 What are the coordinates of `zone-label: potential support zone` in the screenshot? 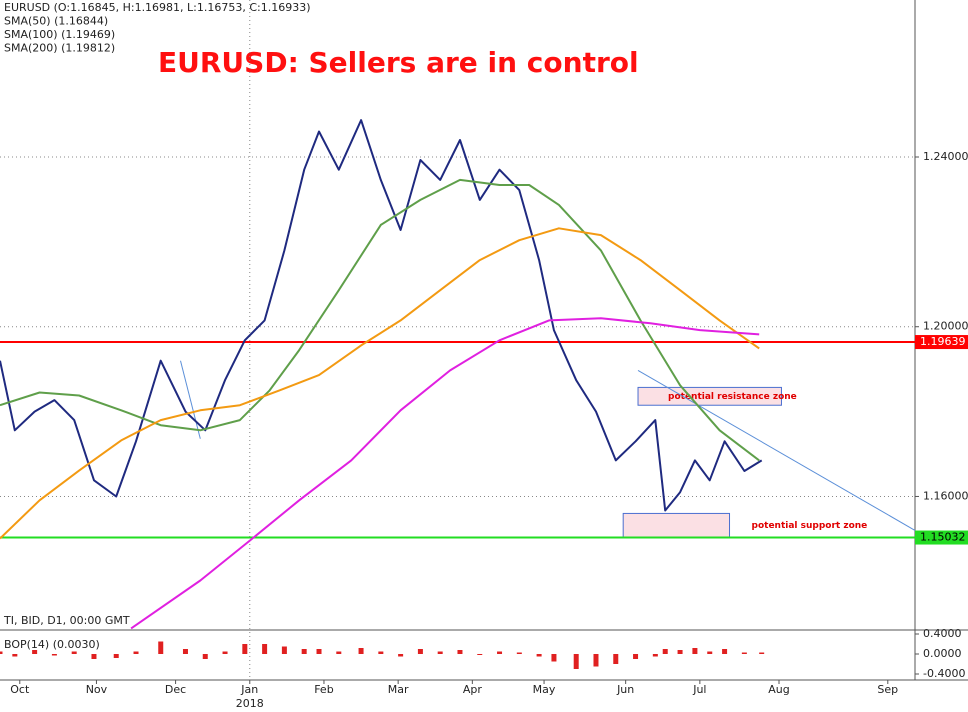 It's located at (810, 526).